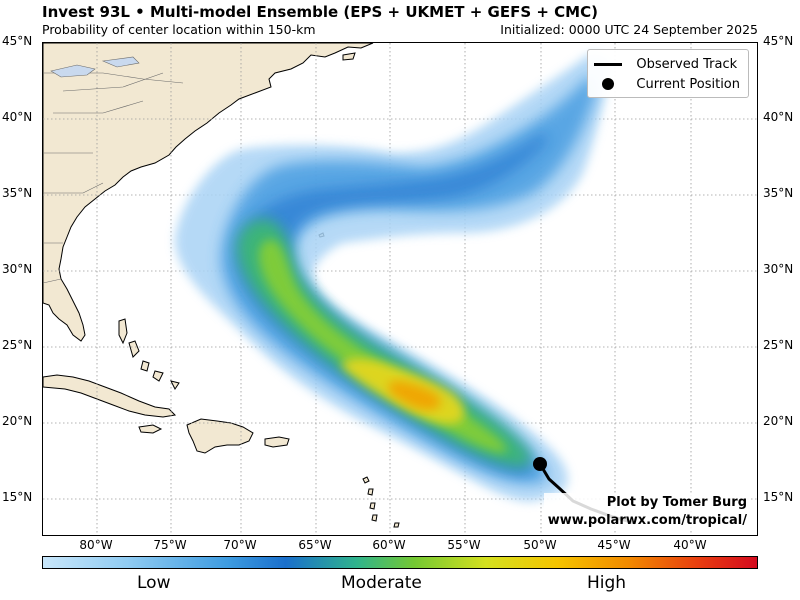  What do you see at coordinates (608, 84) in the screenshot?
I see `position-dot-icon` at bounding box center [608, 84].